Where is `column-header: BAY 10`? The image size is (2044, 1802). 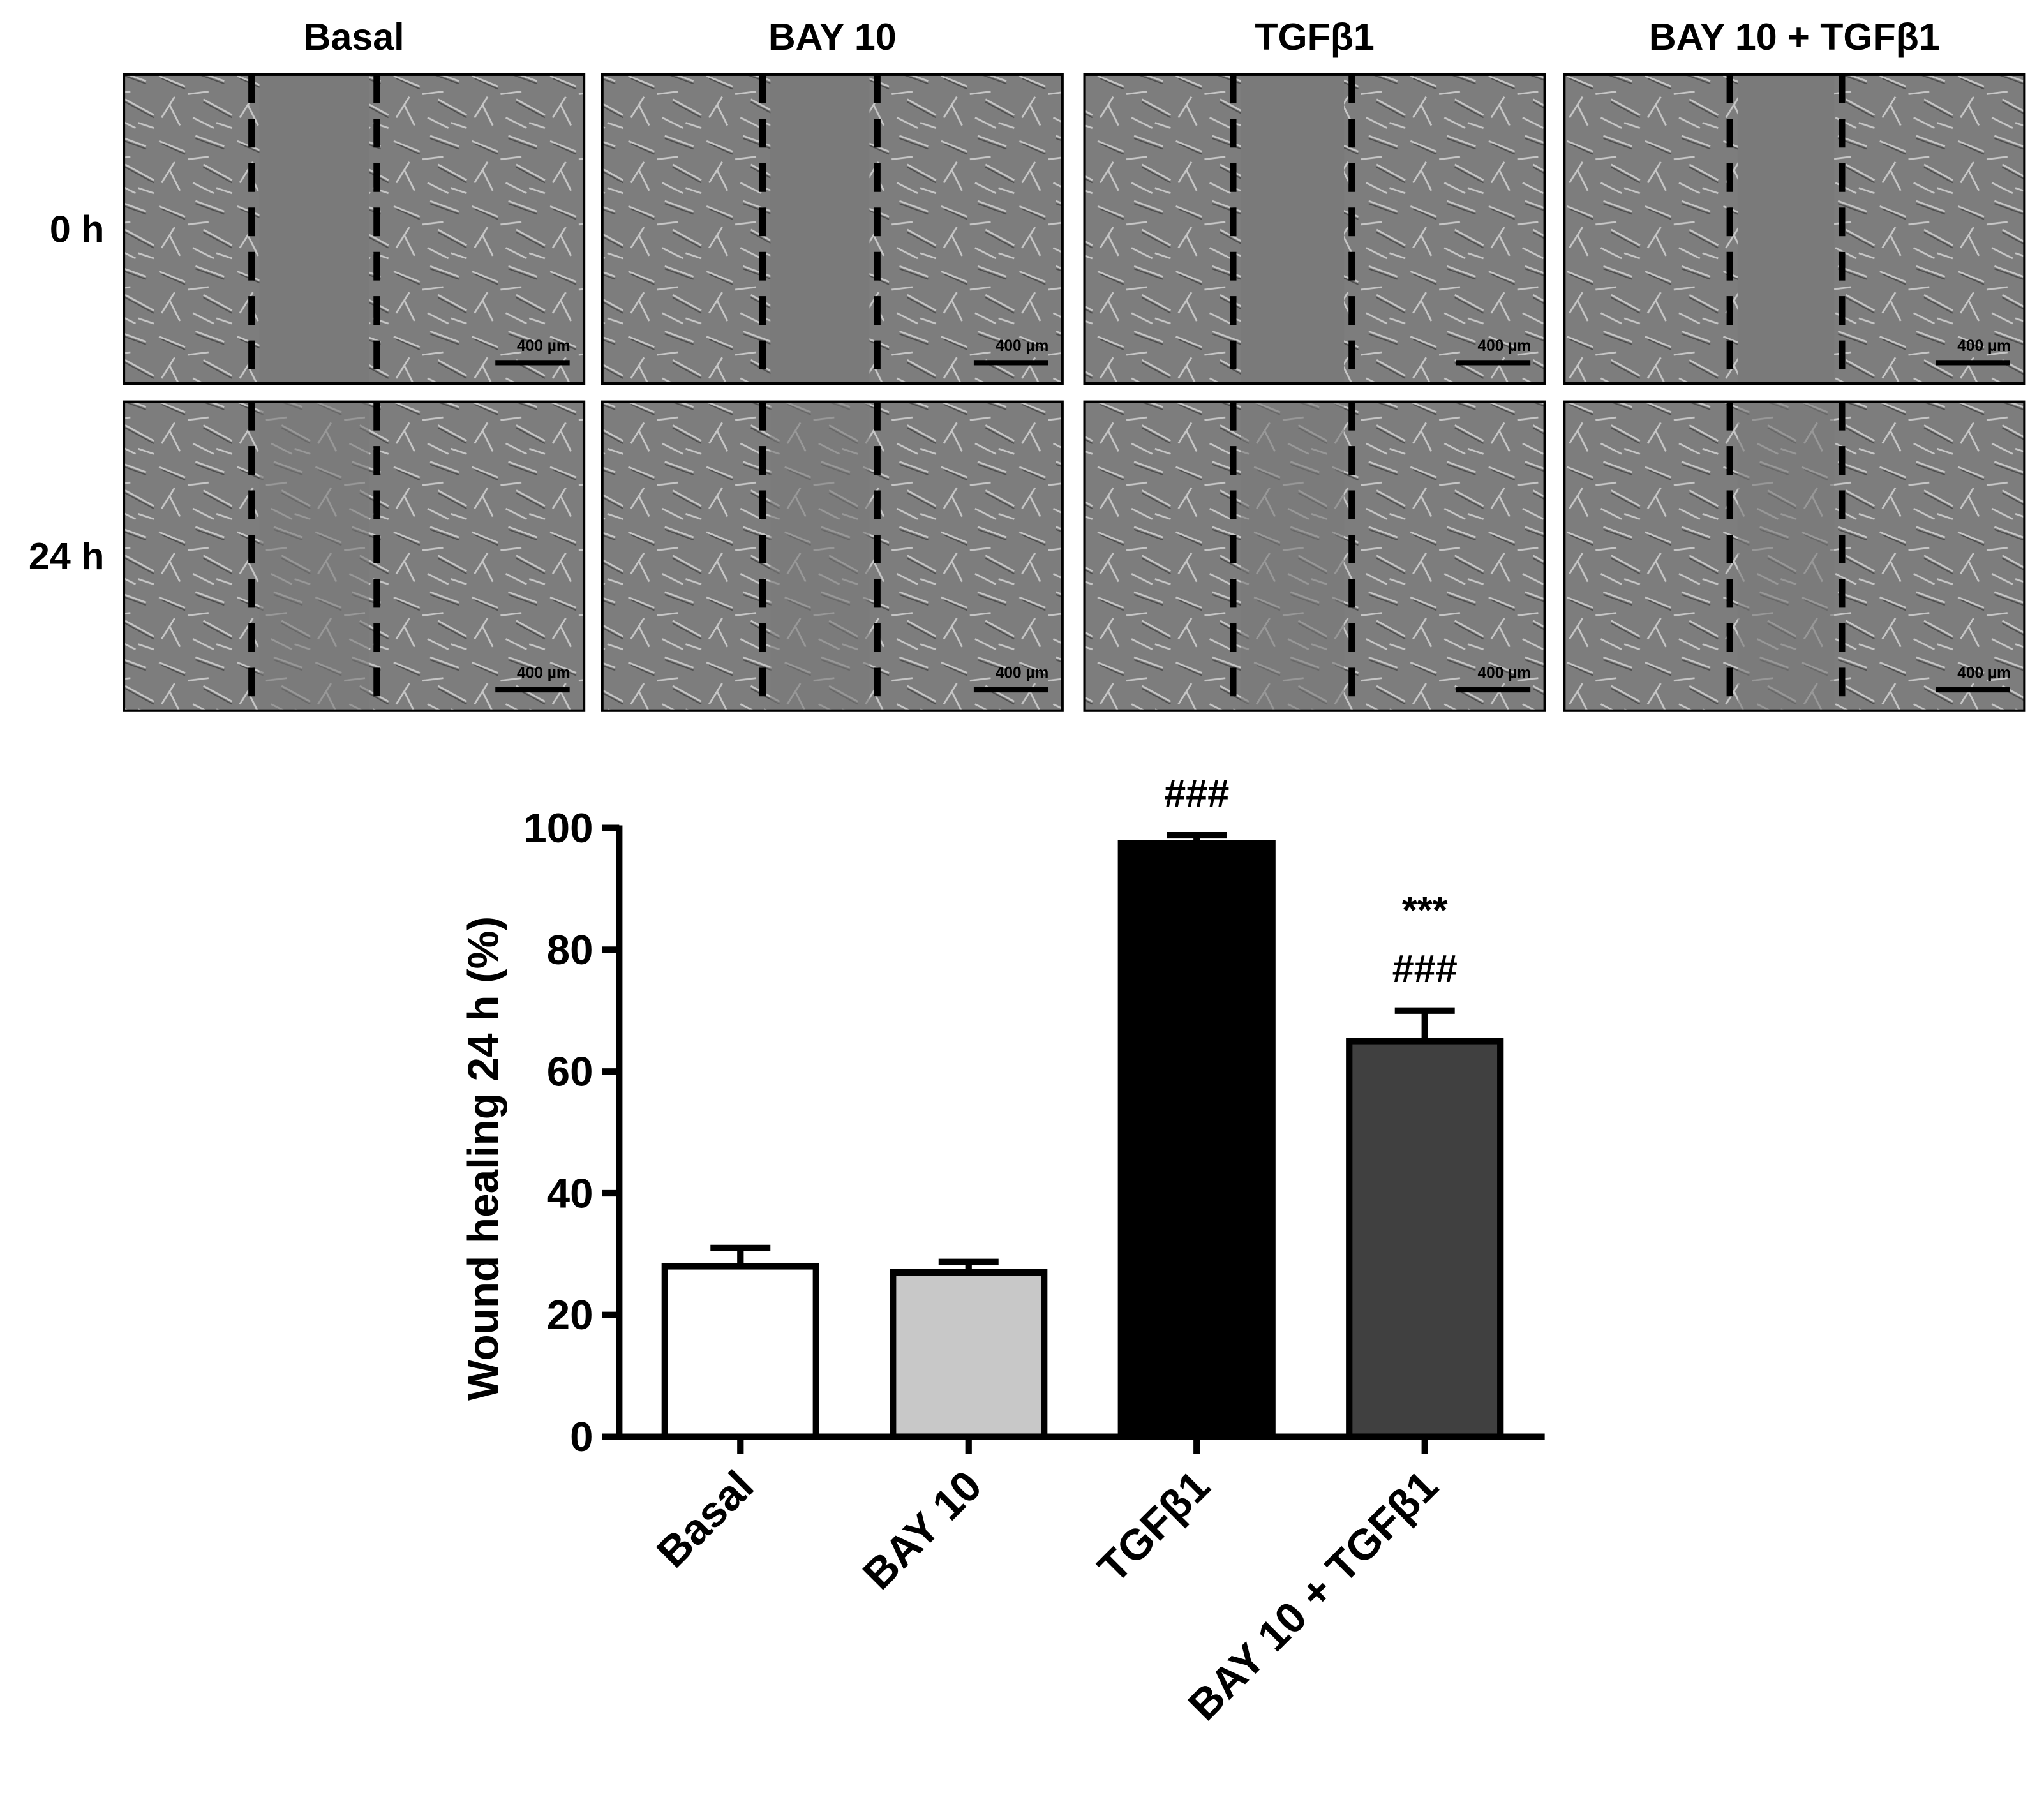
column-header: BAY 10 is located at coordinates (832, 36).